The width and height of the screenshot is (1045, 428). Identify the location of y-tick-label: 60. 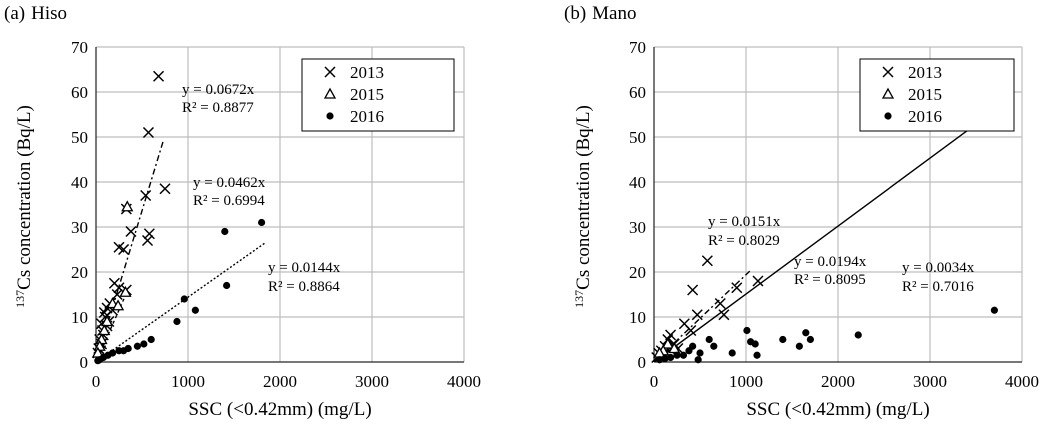
(79, 92).